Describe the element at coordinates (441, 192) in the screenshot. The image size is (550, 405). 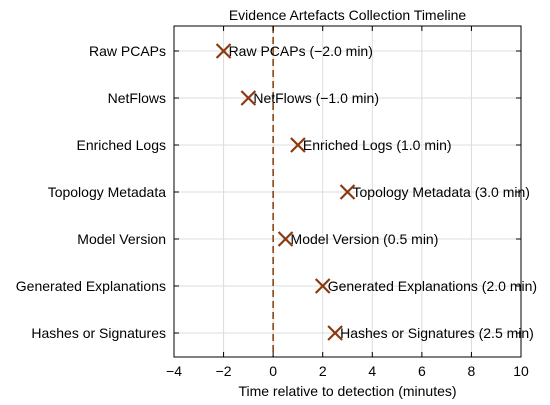
I see `data-label: Topology Metadata (3.0 min)` at that location.